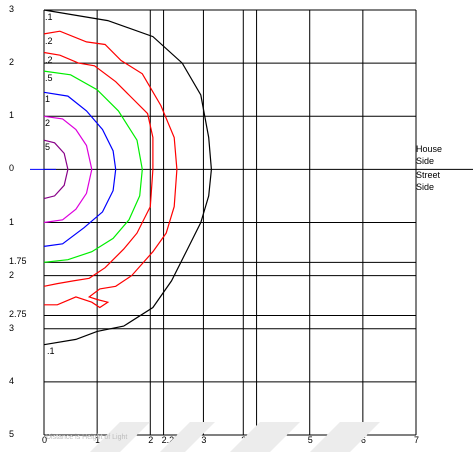 The height and width of the screenshot is (452, 473). Describe the element at coordinates (417, 440) in the screenshot. I see `x-tick-label-9: 7` at that location.